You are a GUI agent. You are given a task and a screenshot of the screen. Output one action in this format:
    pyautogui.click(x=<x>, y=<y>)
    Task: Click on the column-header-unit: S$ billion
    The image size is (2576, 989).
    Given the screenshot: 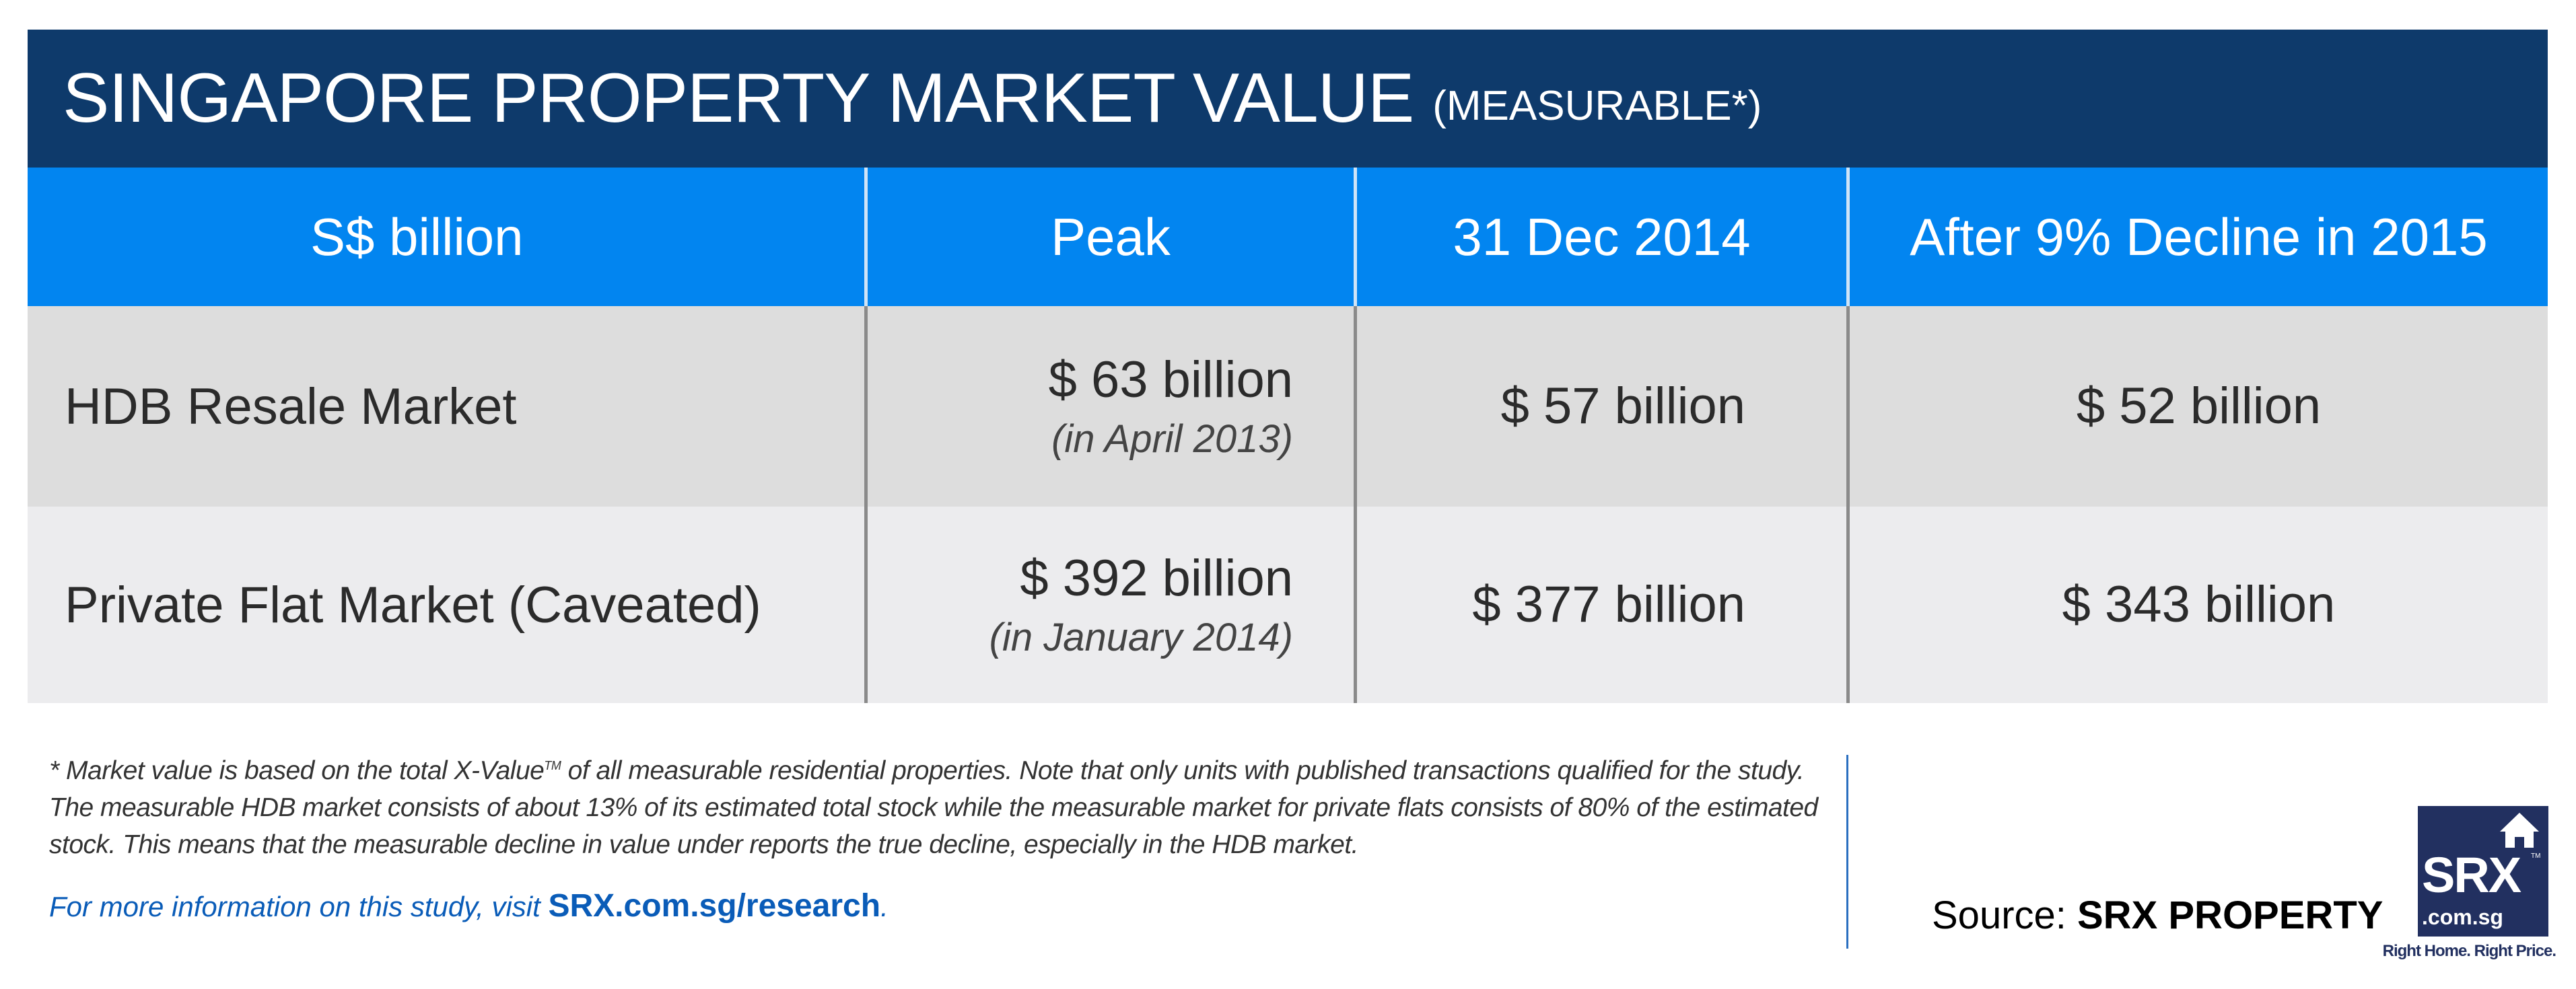 What is the action you would take?
    pyautogui.click(x=446, y=237)
    